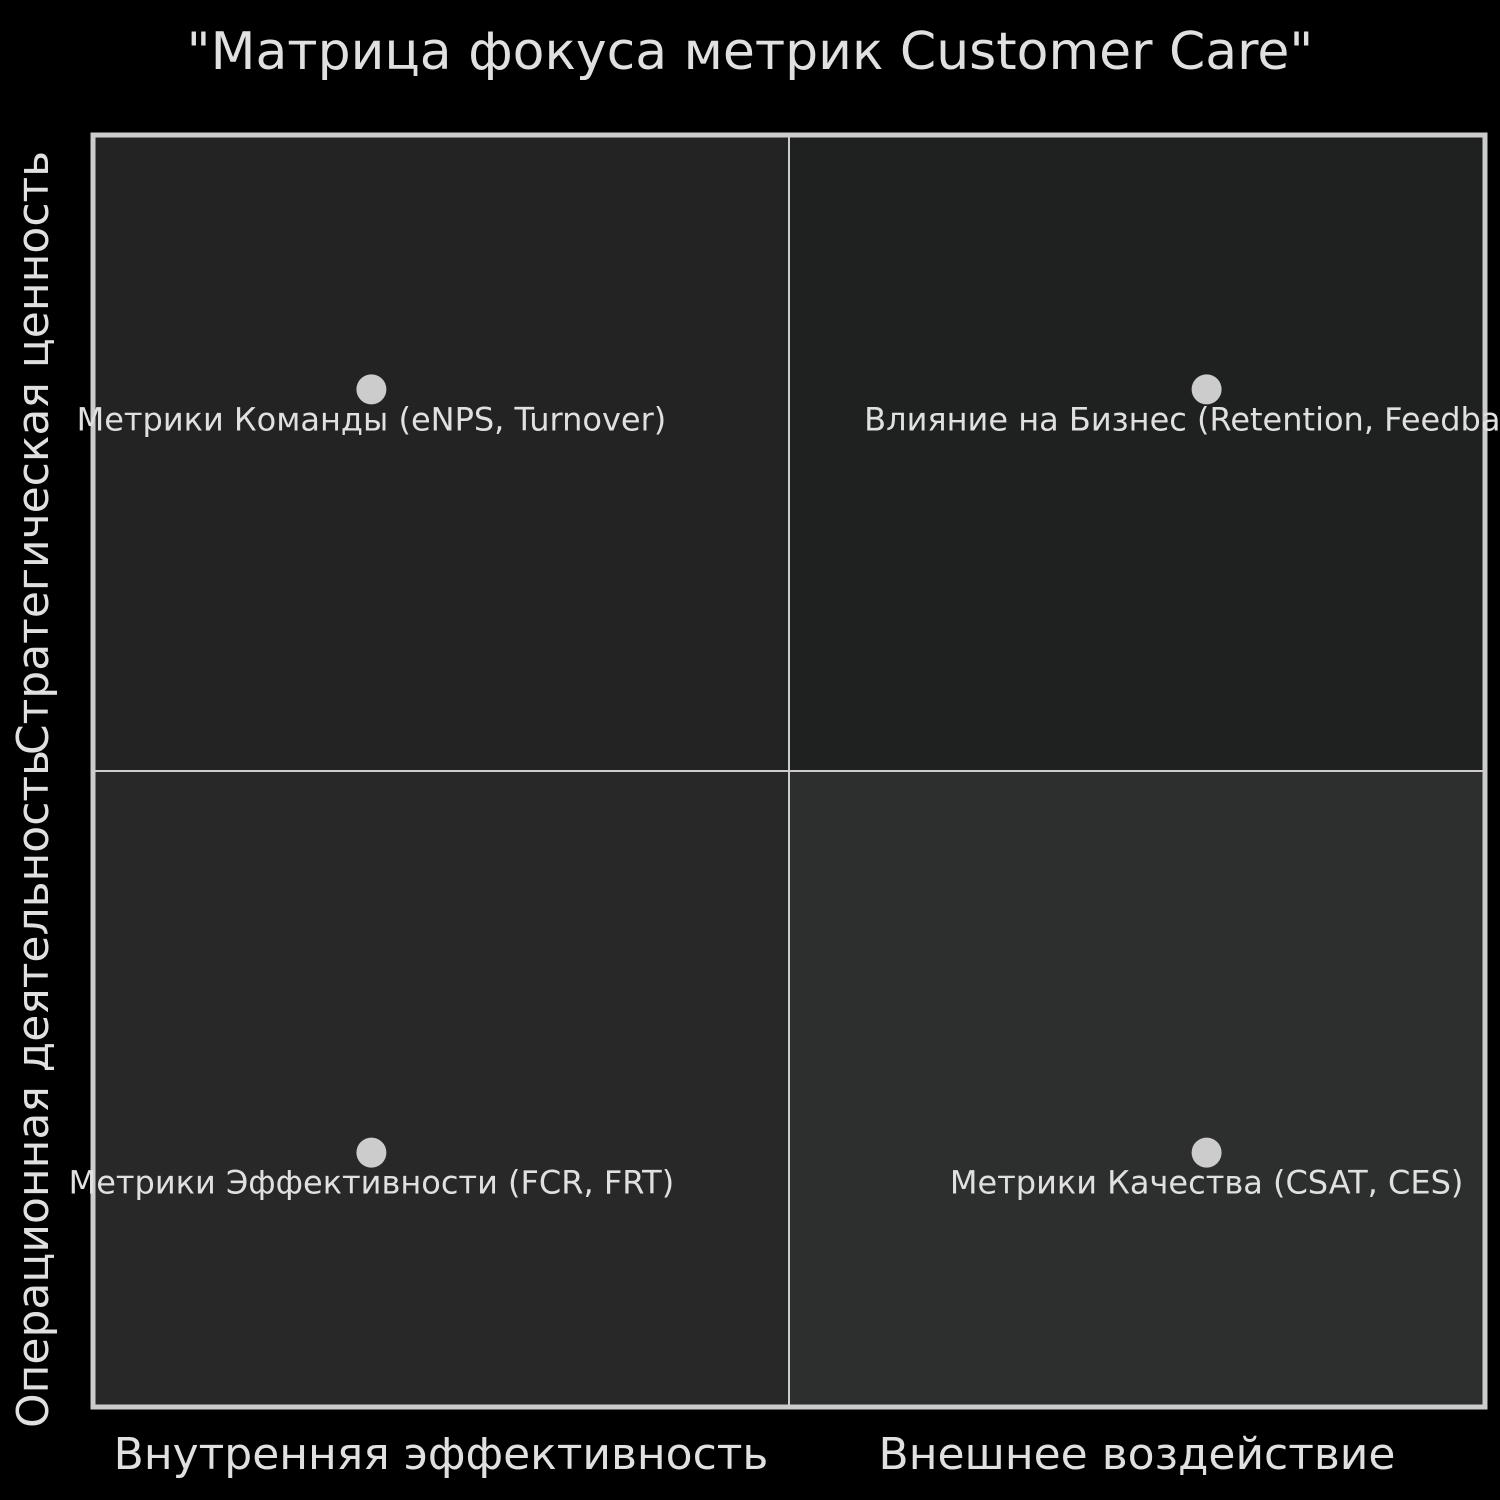  What do you see at coordinates (372, 419) in the screenshot?
I see `point-label: Метрики Команды (eNPS, Turnover)` at bounding box center [372, 419].